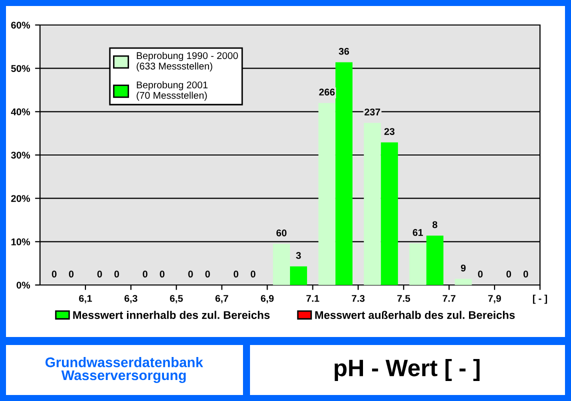 Image resolution: width=571 pixels, height=401 pixels. Describe the element at coordinates (267, 299) in the screenshot. I see `x-tick-label: 6,9` at that location.